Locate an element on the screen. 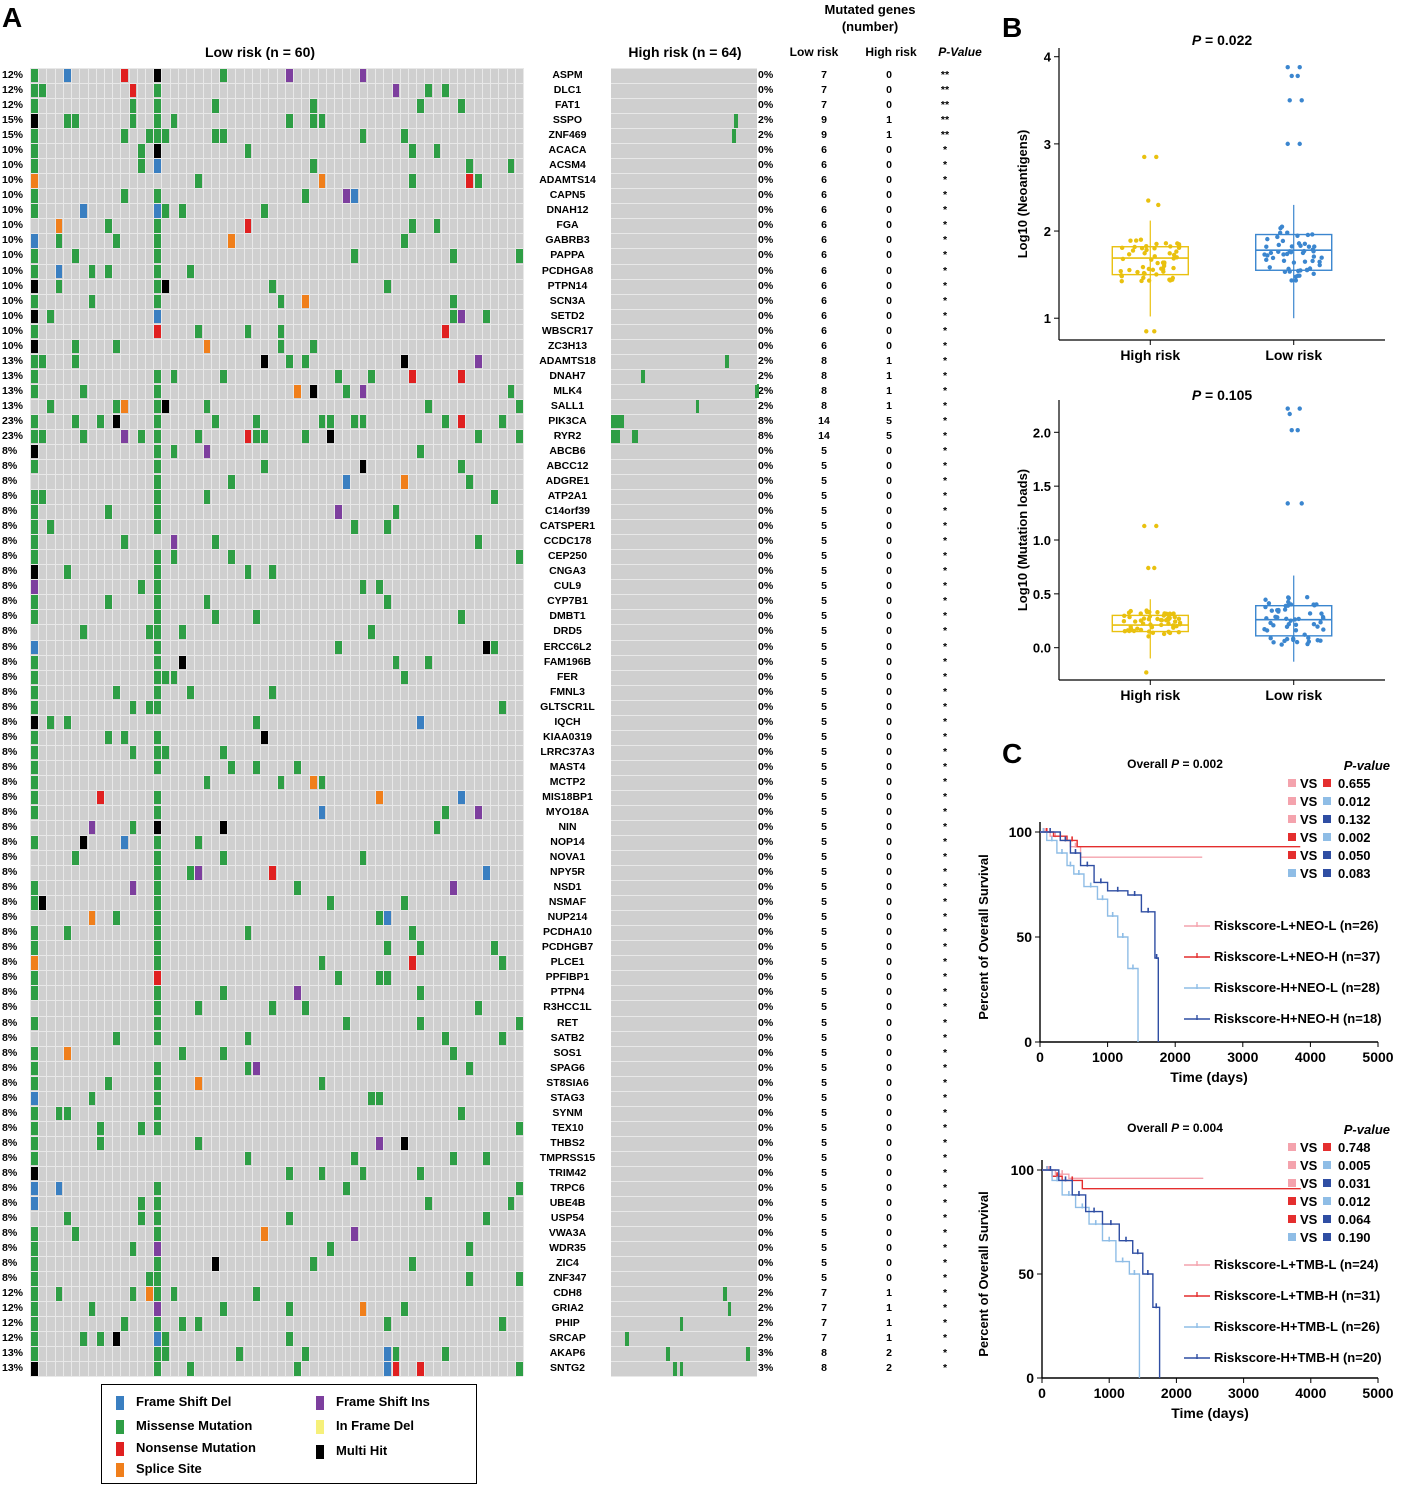 The height and width of the screenshot is (1488, 1408). gene-label: CNGA3 is located at coordinates (567, 571).